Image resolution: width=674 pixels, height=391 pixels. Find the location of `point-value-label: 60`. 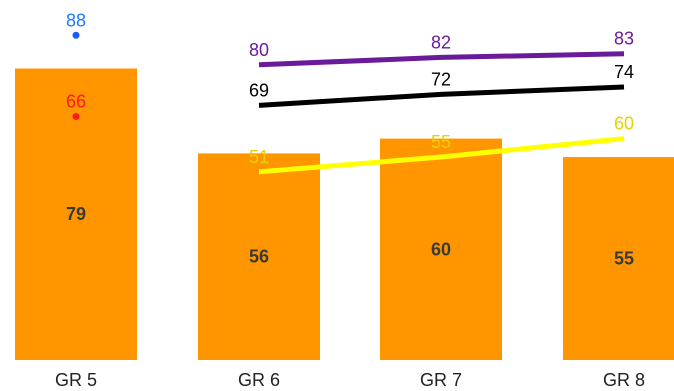

point-value-label: 60 is located at coordinates (624, 124).